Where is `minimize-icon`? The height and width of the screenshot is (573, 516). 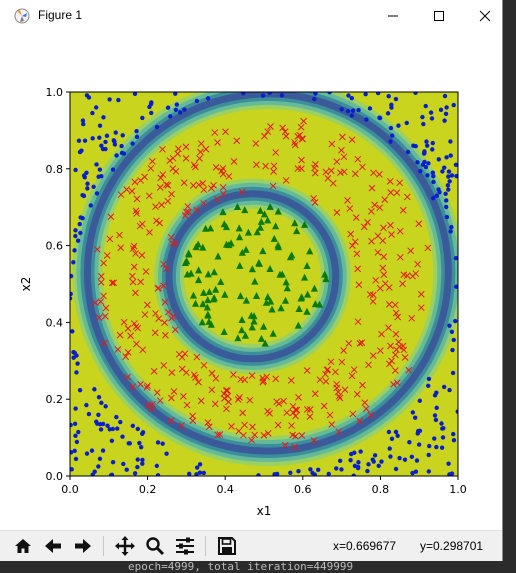
minimize-icon is located at coordinates (393, 15).